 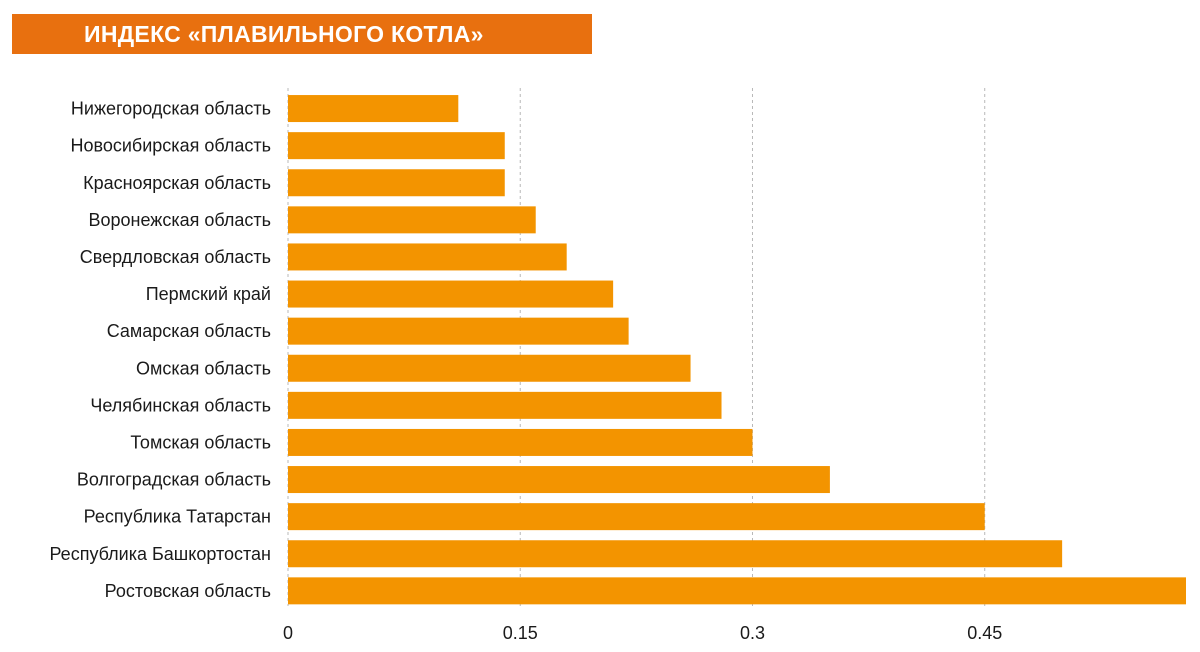 I want to click on category-label: Пермский край, so click(x=208, y=294).